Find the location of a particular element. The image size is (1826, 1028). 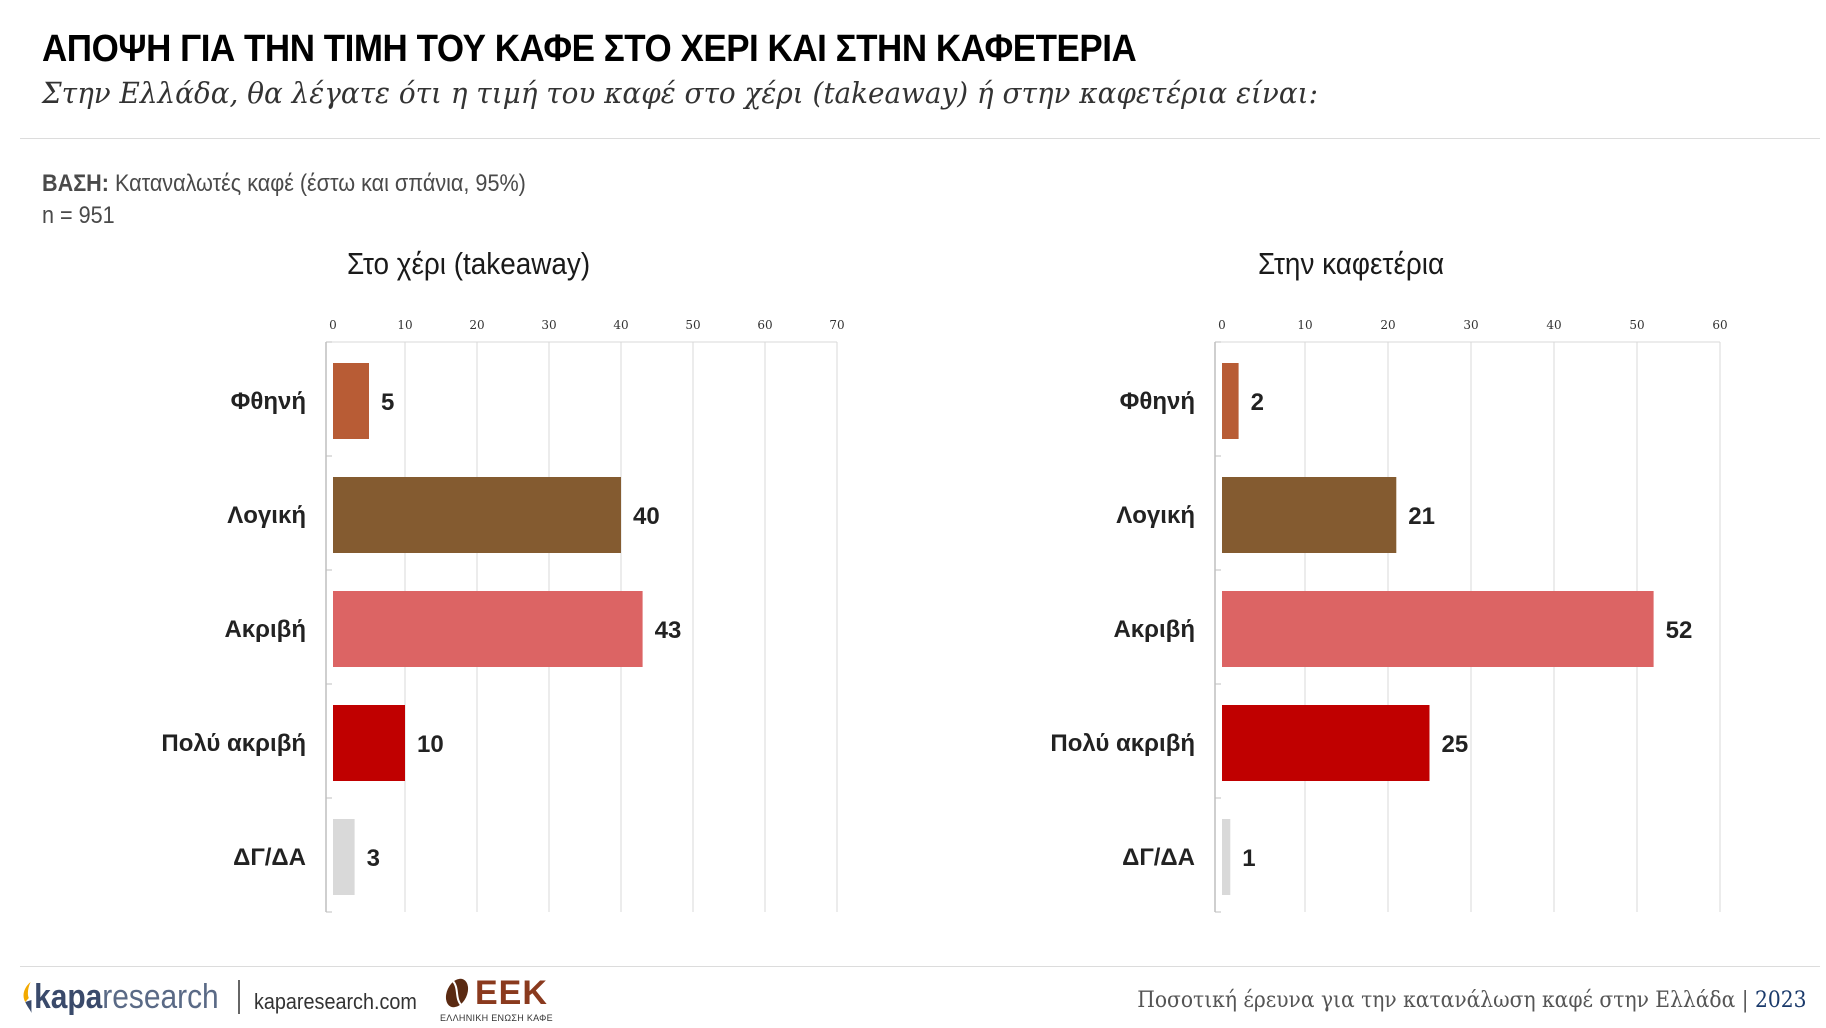

base-label: ΒΑΣΗ: is located at coordinates (75, 183).